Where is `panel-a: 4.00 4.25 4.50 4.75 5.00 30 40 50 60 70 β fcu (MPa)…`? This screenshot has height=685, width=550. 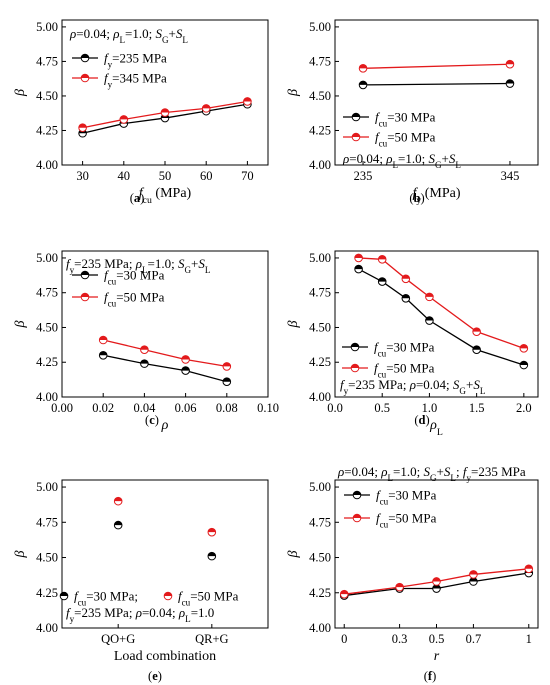 panel-a: 4.00 4.25 4.50 4.75 5.00 30 40 50 60 70 β fcu (MPa)… is located at coordinates (141, 112).